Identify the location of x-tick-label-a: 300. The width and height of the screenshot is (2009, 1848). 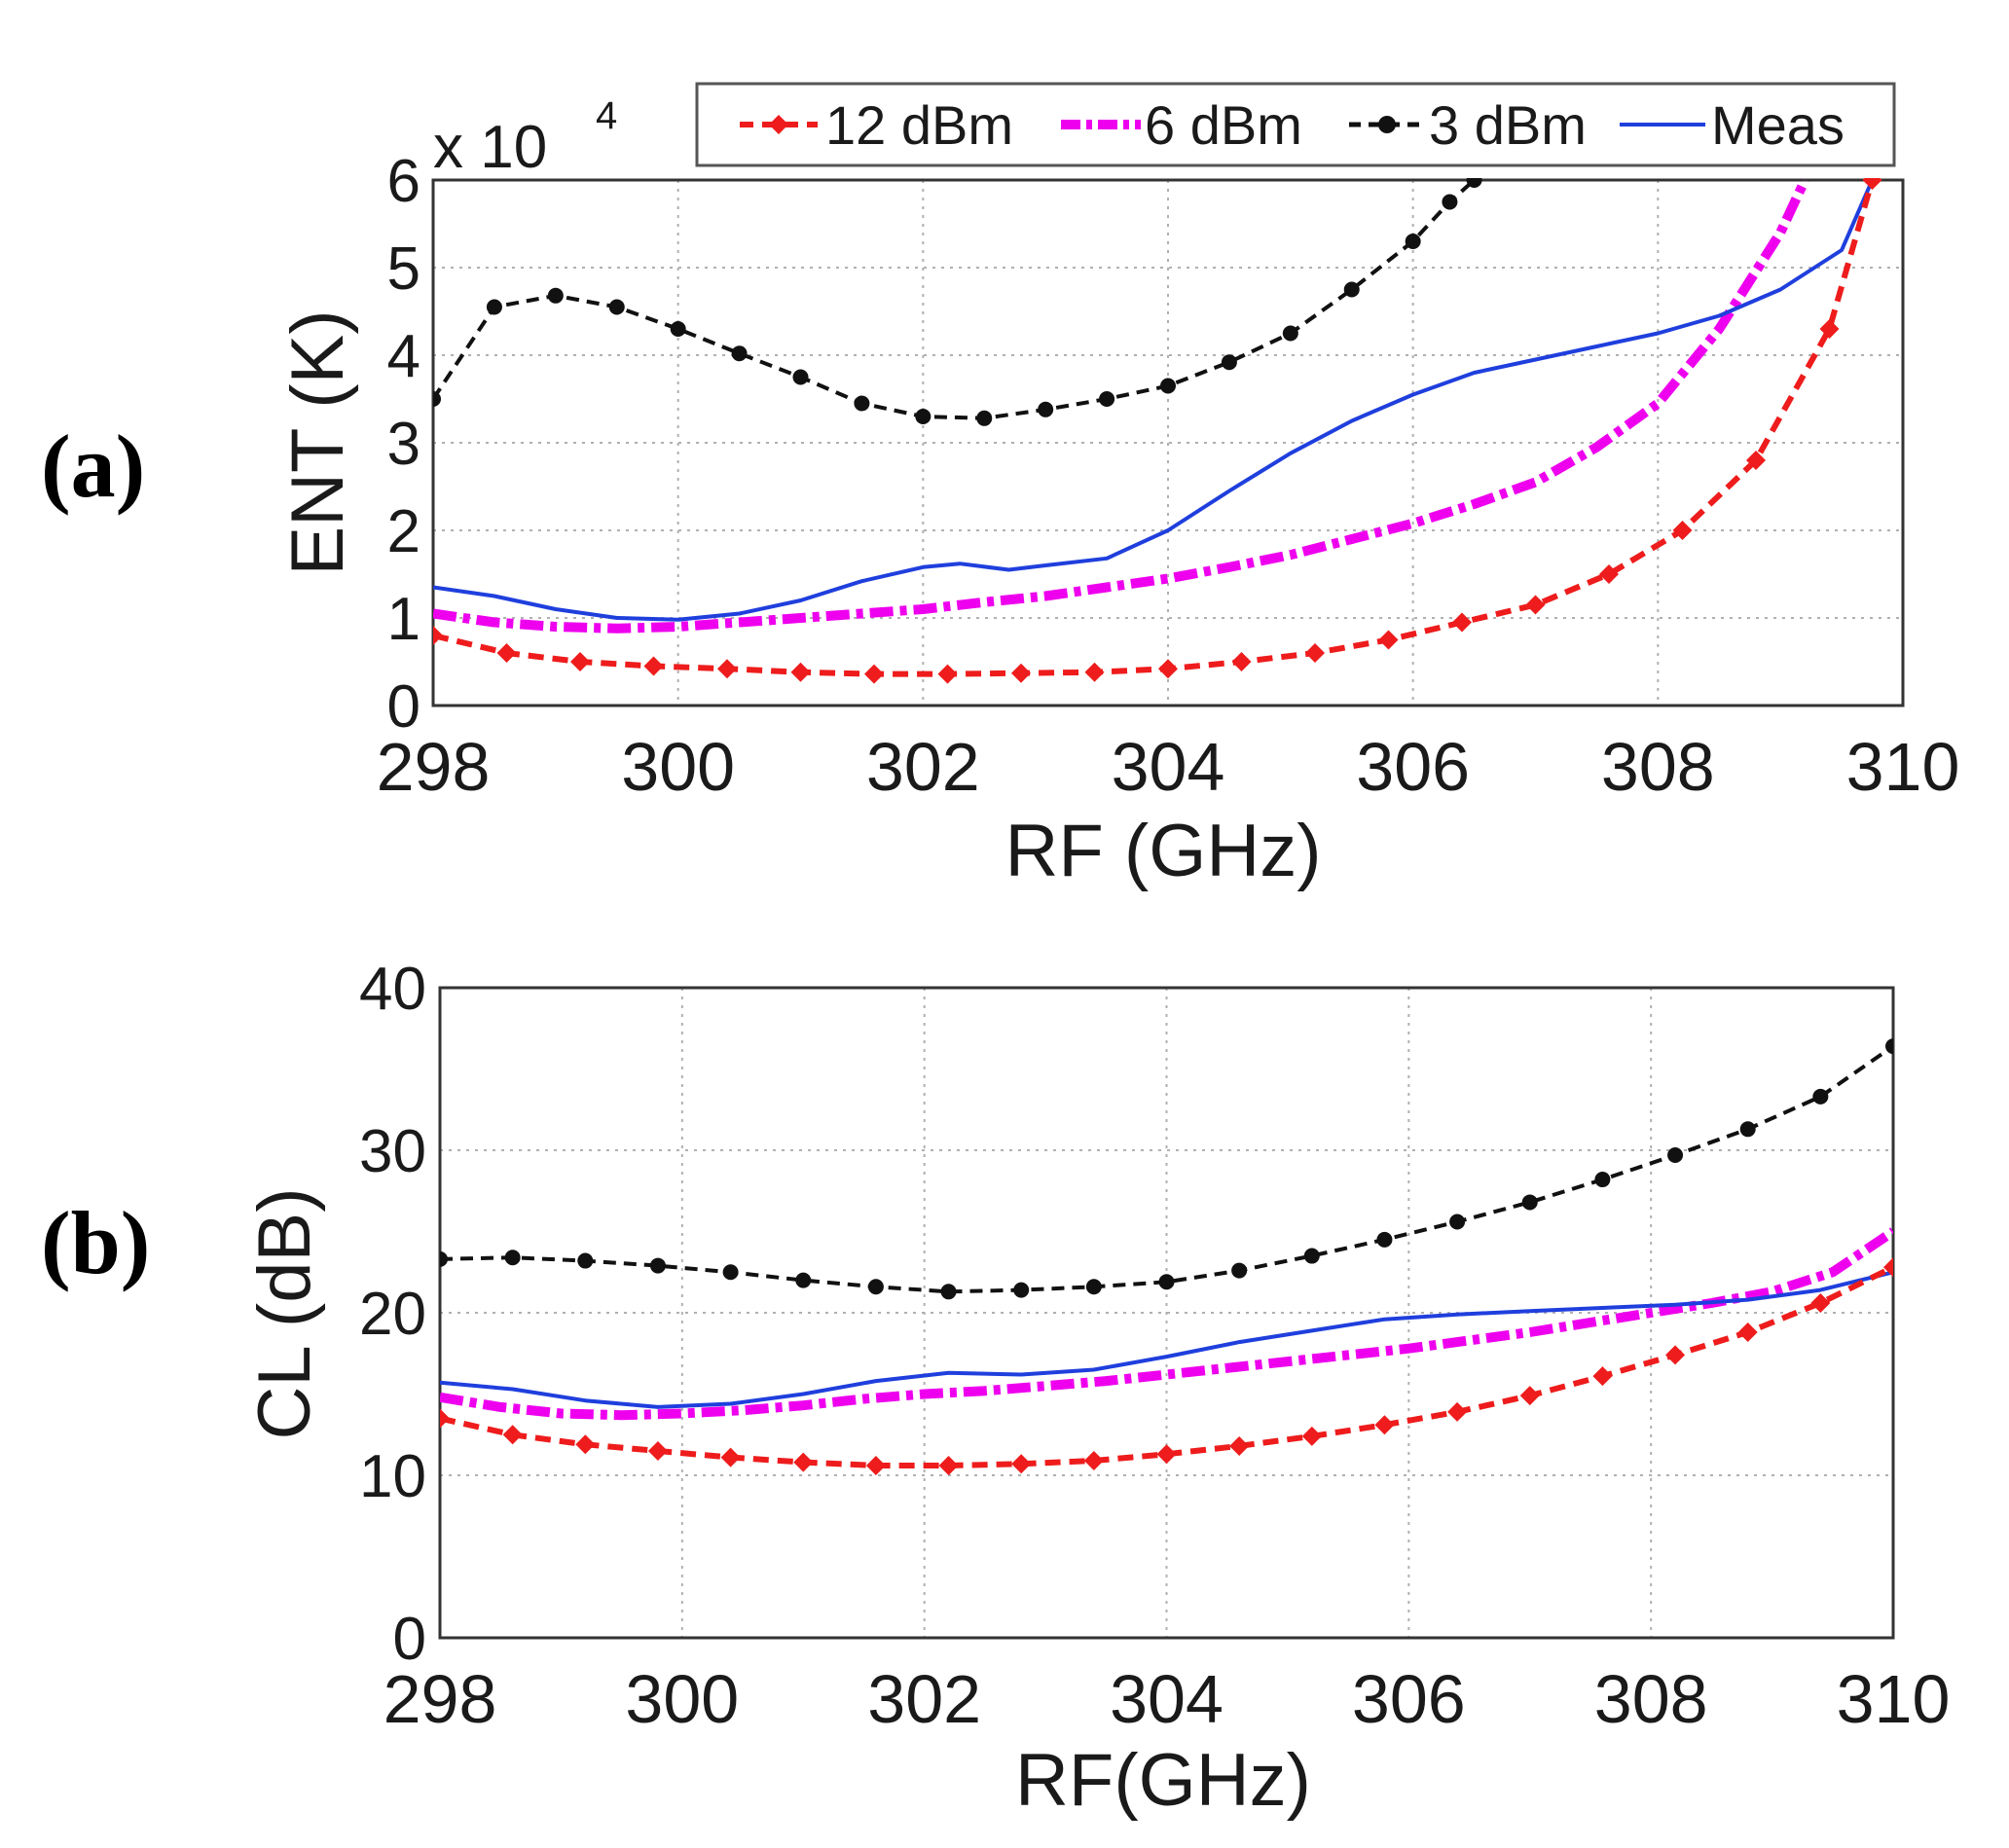
(678, 767).